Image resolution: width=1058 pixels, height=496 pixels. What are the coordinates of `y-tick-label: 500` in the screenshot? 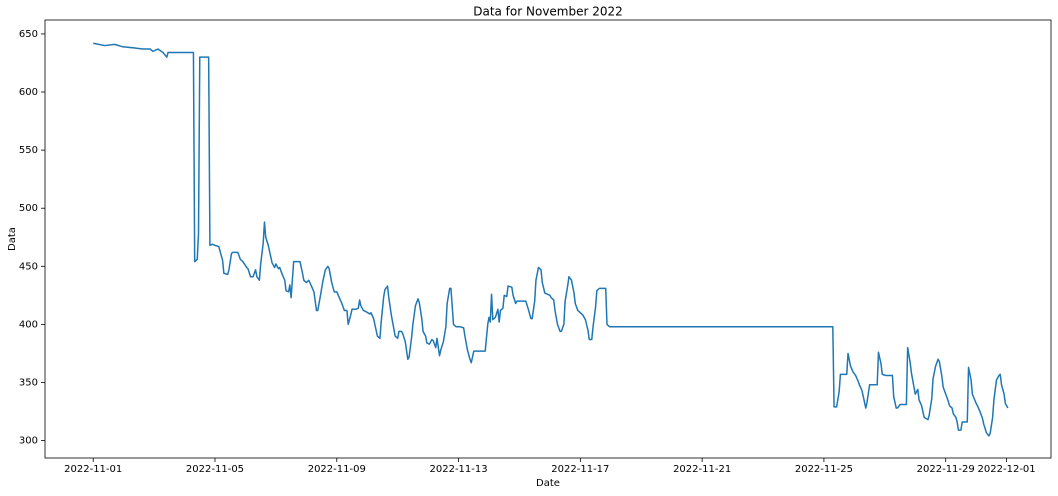 It's located at (28, 208).